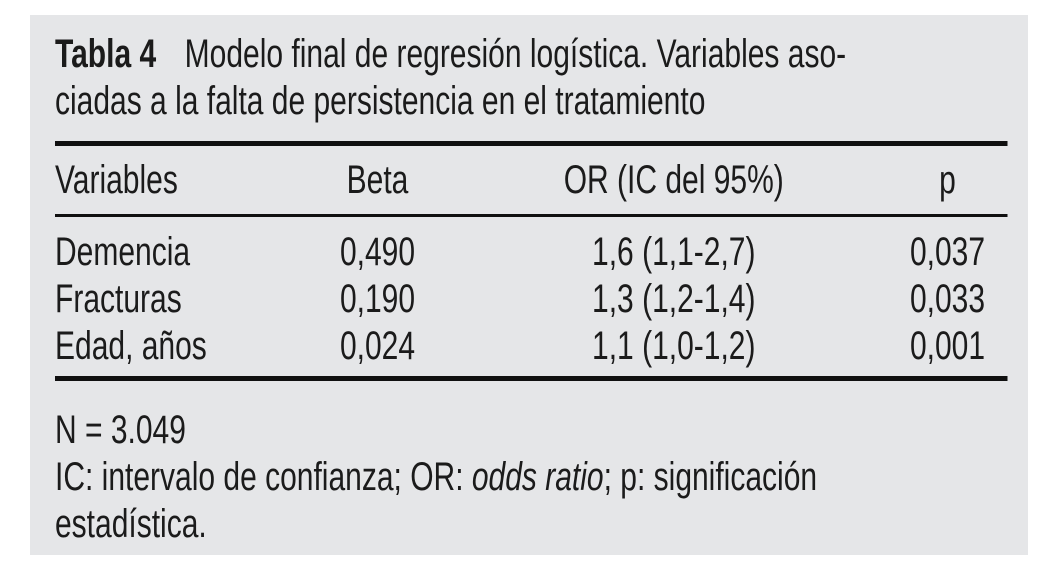 The width and height of the screenshot is (1050, 575). Describe the element at coordinates (531, 143) in the screenshot. I see `top-rule` at that location.